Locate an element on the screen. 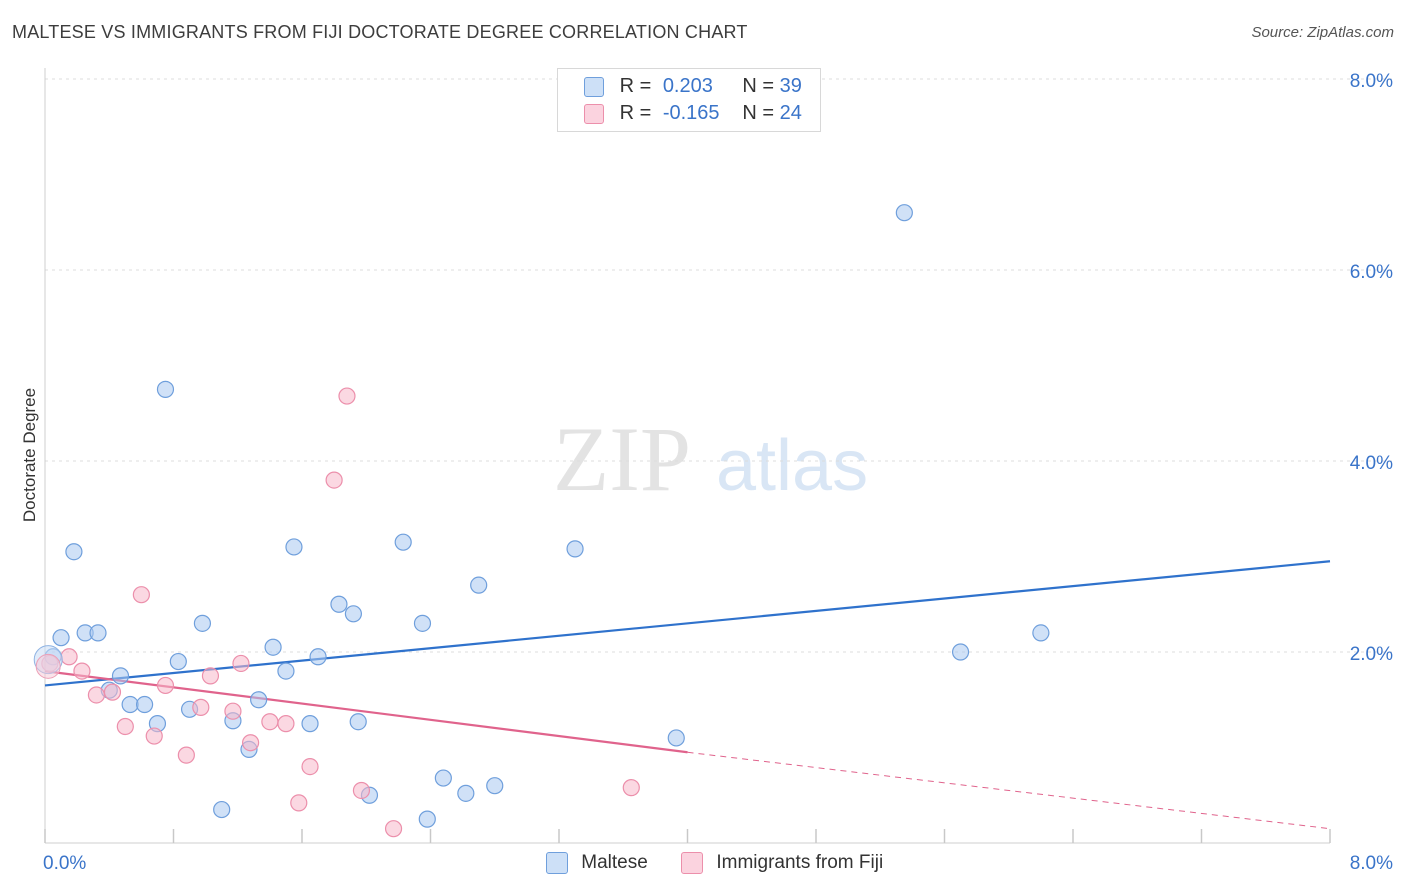  fiji-trend-line is located at coordinates (366, 712).